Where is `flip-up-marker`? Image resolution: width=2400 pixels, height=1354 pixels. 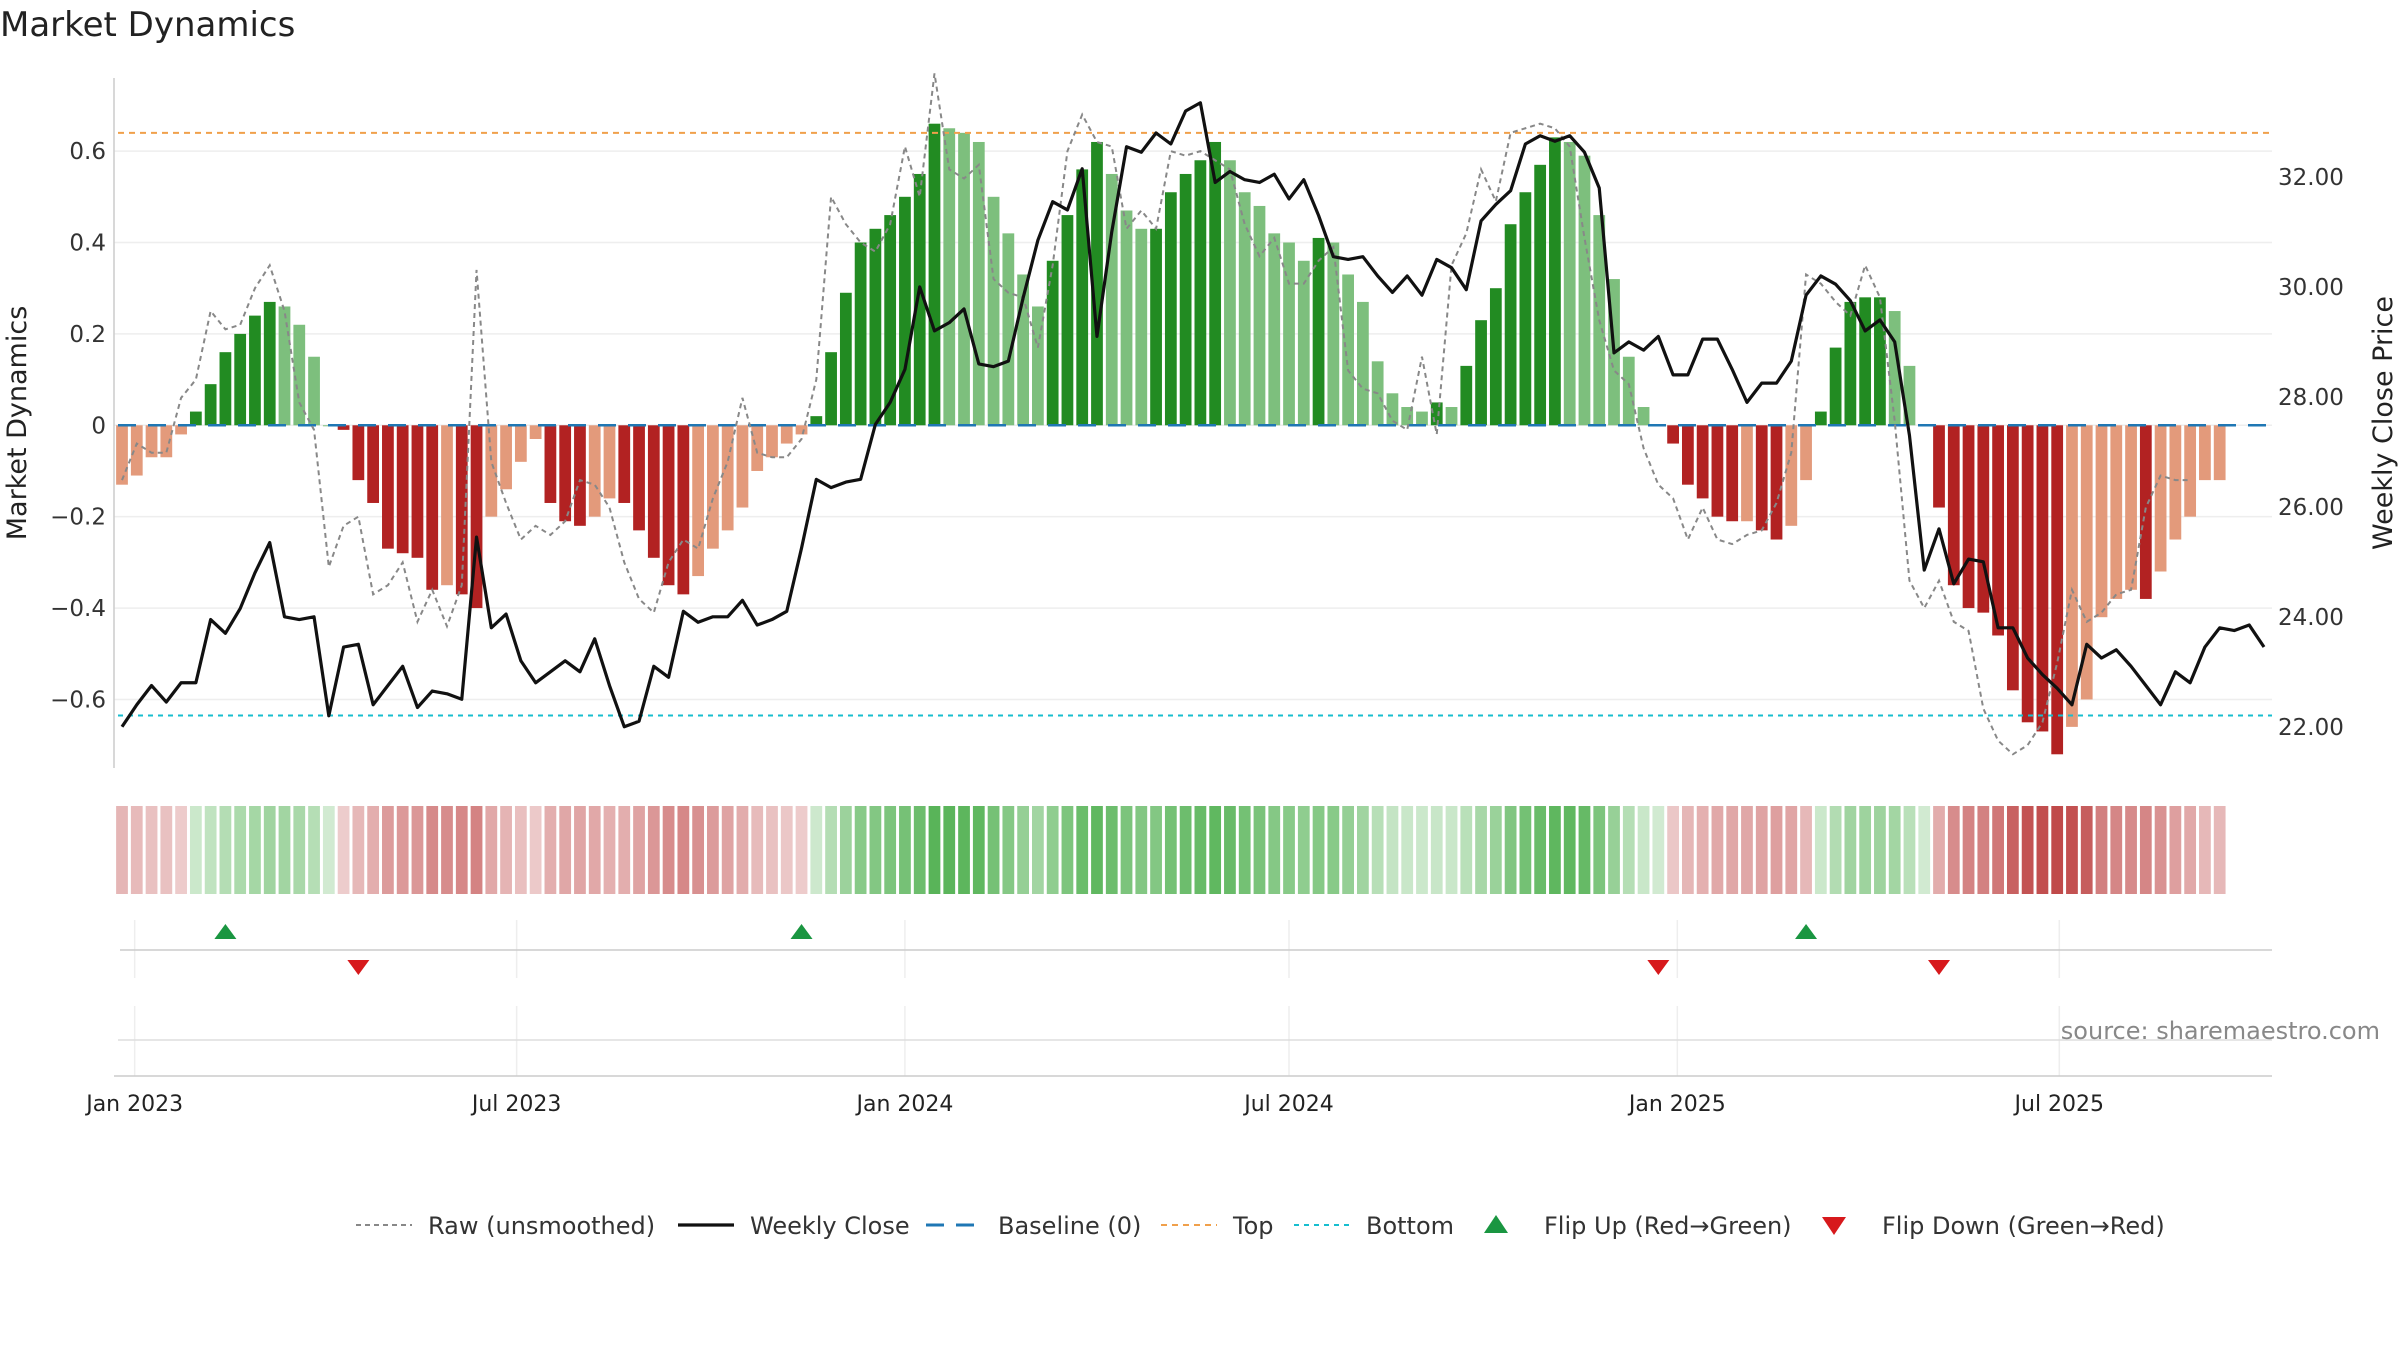 flip-up-marker is located at coordinates (801, 931).